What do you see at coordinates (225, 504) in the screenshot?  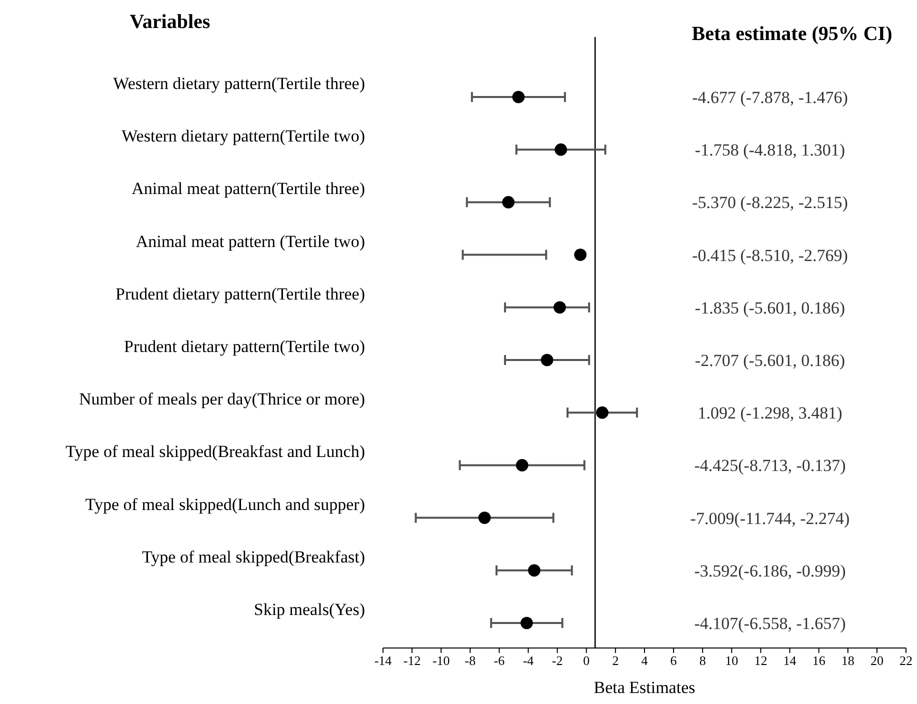 I see `y-tick-label: Type of meal skipped(Lunch and supper)` at bounding box center [225, 504].